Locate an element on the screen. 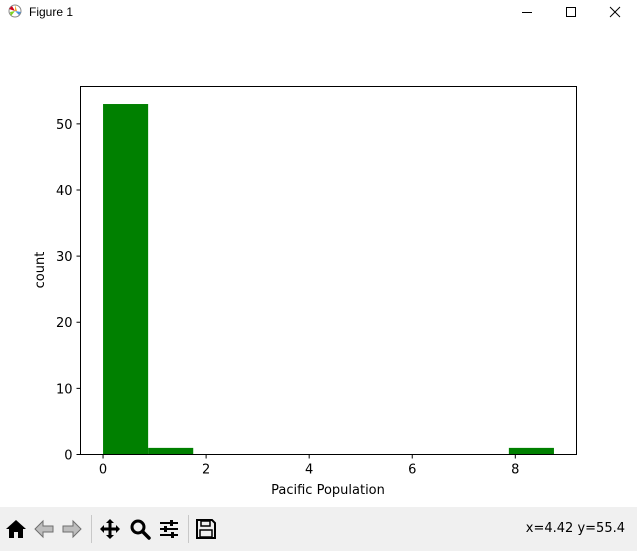  configure-subplots-icon is located at coordinates (169, 529).